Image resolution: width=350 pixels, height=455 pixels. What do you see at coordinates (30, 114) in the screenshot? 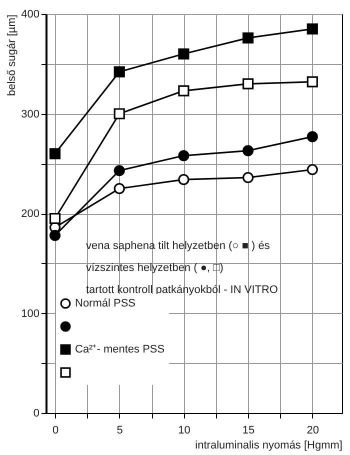
I see `y-tick-label: 300` at bounding box center [30, 114].